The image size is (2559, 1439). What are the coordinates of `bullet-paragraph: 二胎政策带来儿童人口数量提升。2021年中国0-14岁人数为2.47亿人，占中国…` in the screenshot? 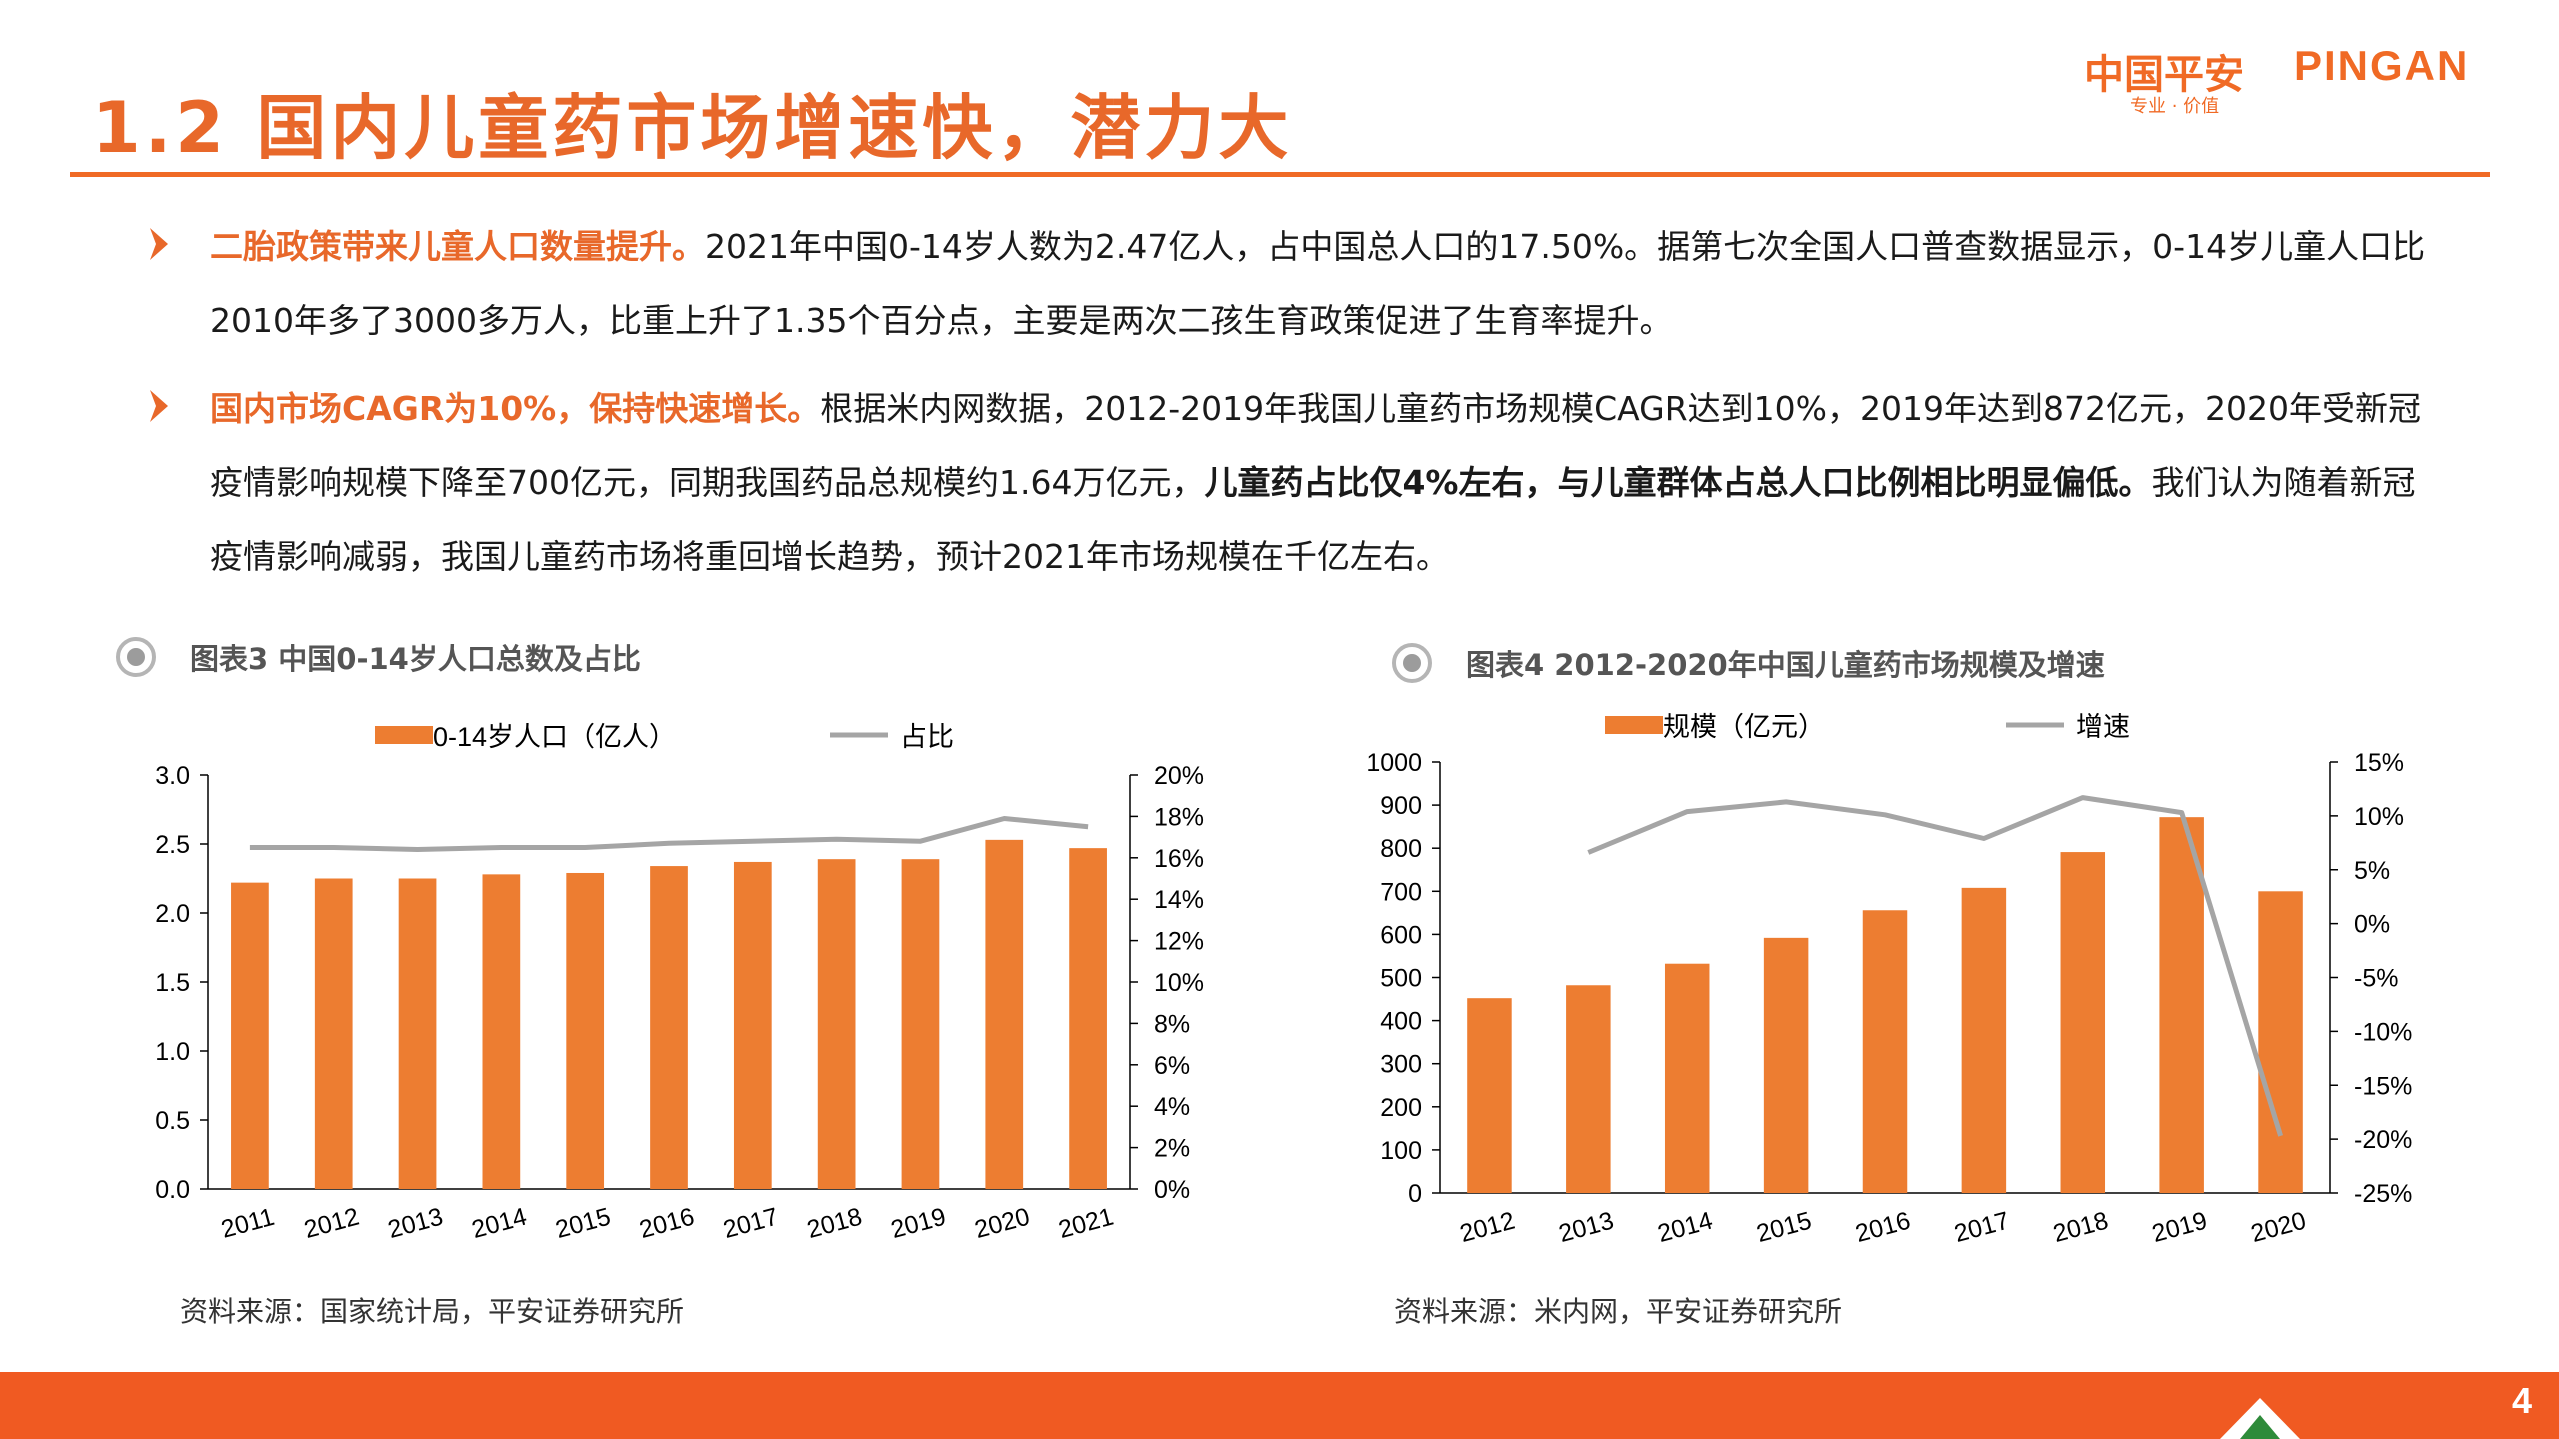 It's located at (1324, 284).